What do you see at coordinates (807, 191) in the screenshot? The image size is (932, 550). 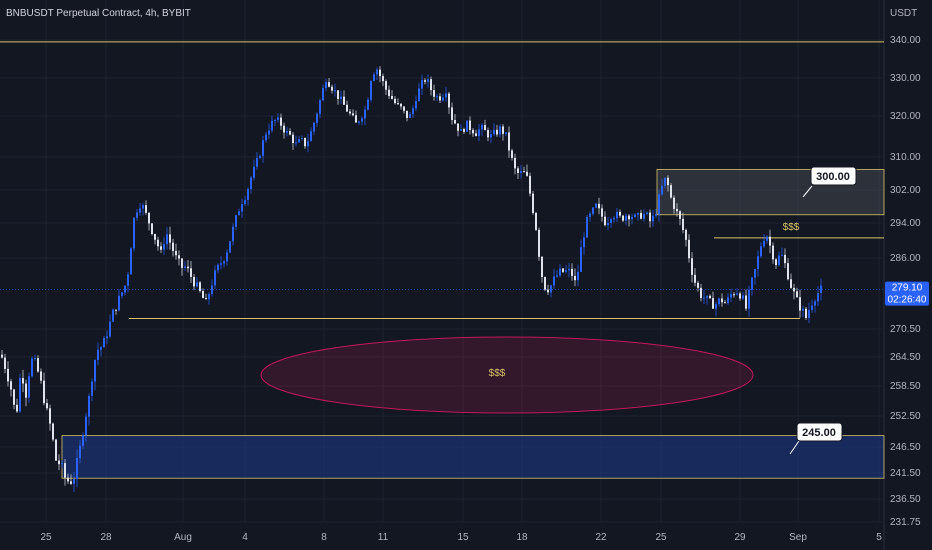 I see `callout-300-pointer` at bounding box center [807, 191].